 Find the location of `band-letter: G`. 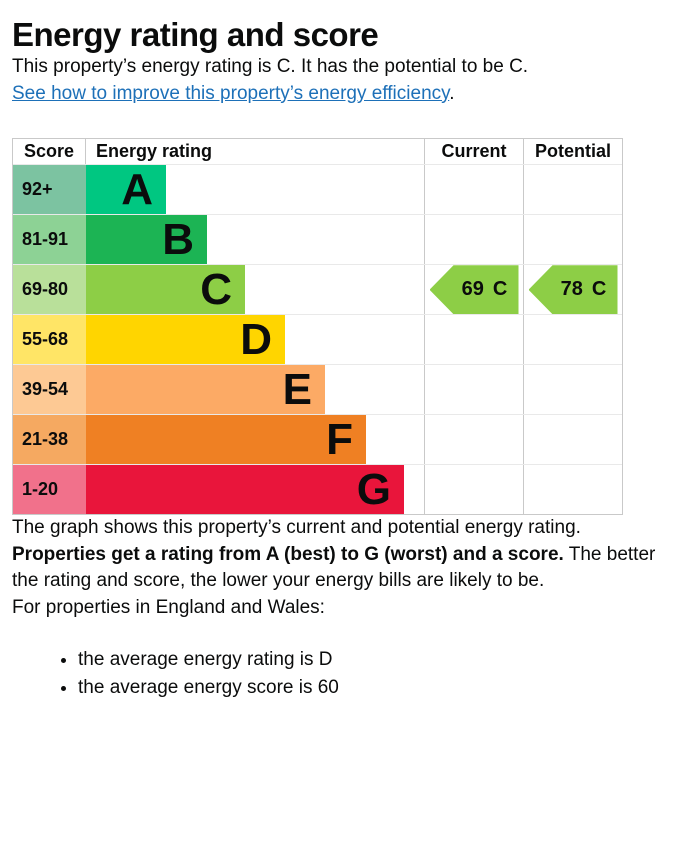

band-letter: G is located at coordinates (373, 489).